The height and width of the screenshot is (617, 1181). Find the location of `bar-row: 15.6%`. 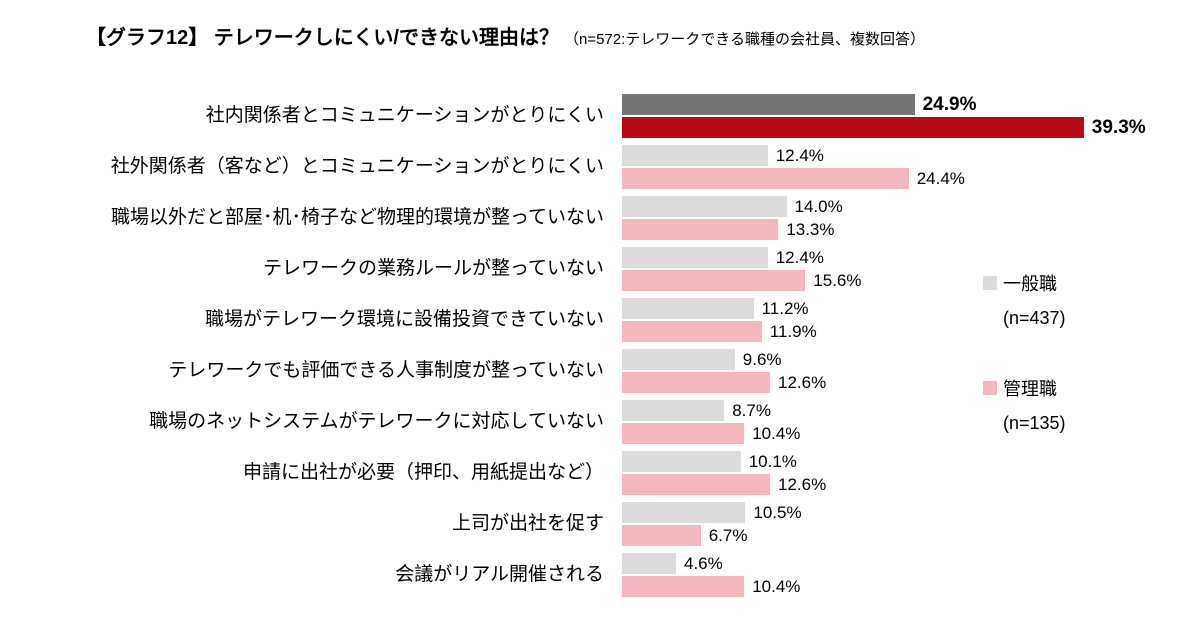

bar-row: 15.6% is located at coordinates (742, 280).